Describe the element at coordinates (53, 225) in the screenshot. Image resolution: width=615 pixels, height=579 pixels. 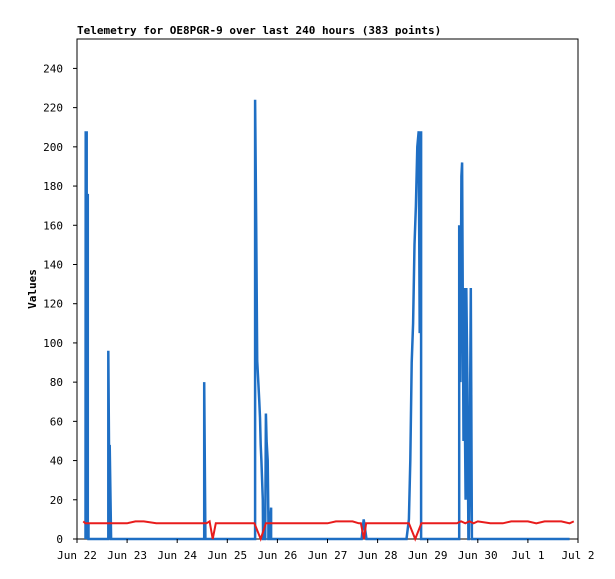
I see `y-tick-label: 160` at that location.